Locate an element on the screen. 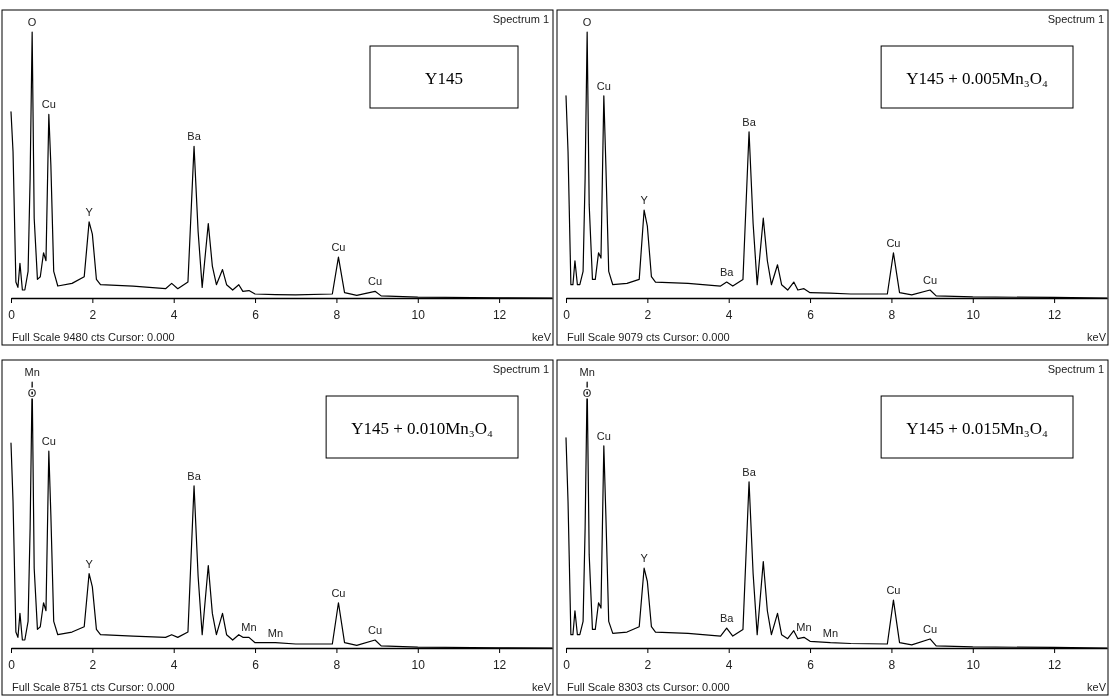 Image resolution: width=1110 pixels, height=699 pixels. text: Full Scale 9480 cts Cursor: 0.000 is located at coordinates (93, 337).